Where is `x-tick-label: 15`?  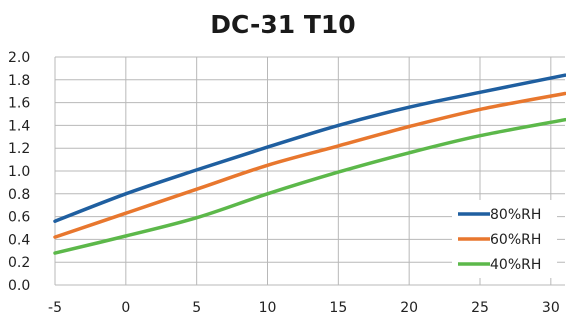 x-tick-label: 15 is located at coordinates (338, 308).